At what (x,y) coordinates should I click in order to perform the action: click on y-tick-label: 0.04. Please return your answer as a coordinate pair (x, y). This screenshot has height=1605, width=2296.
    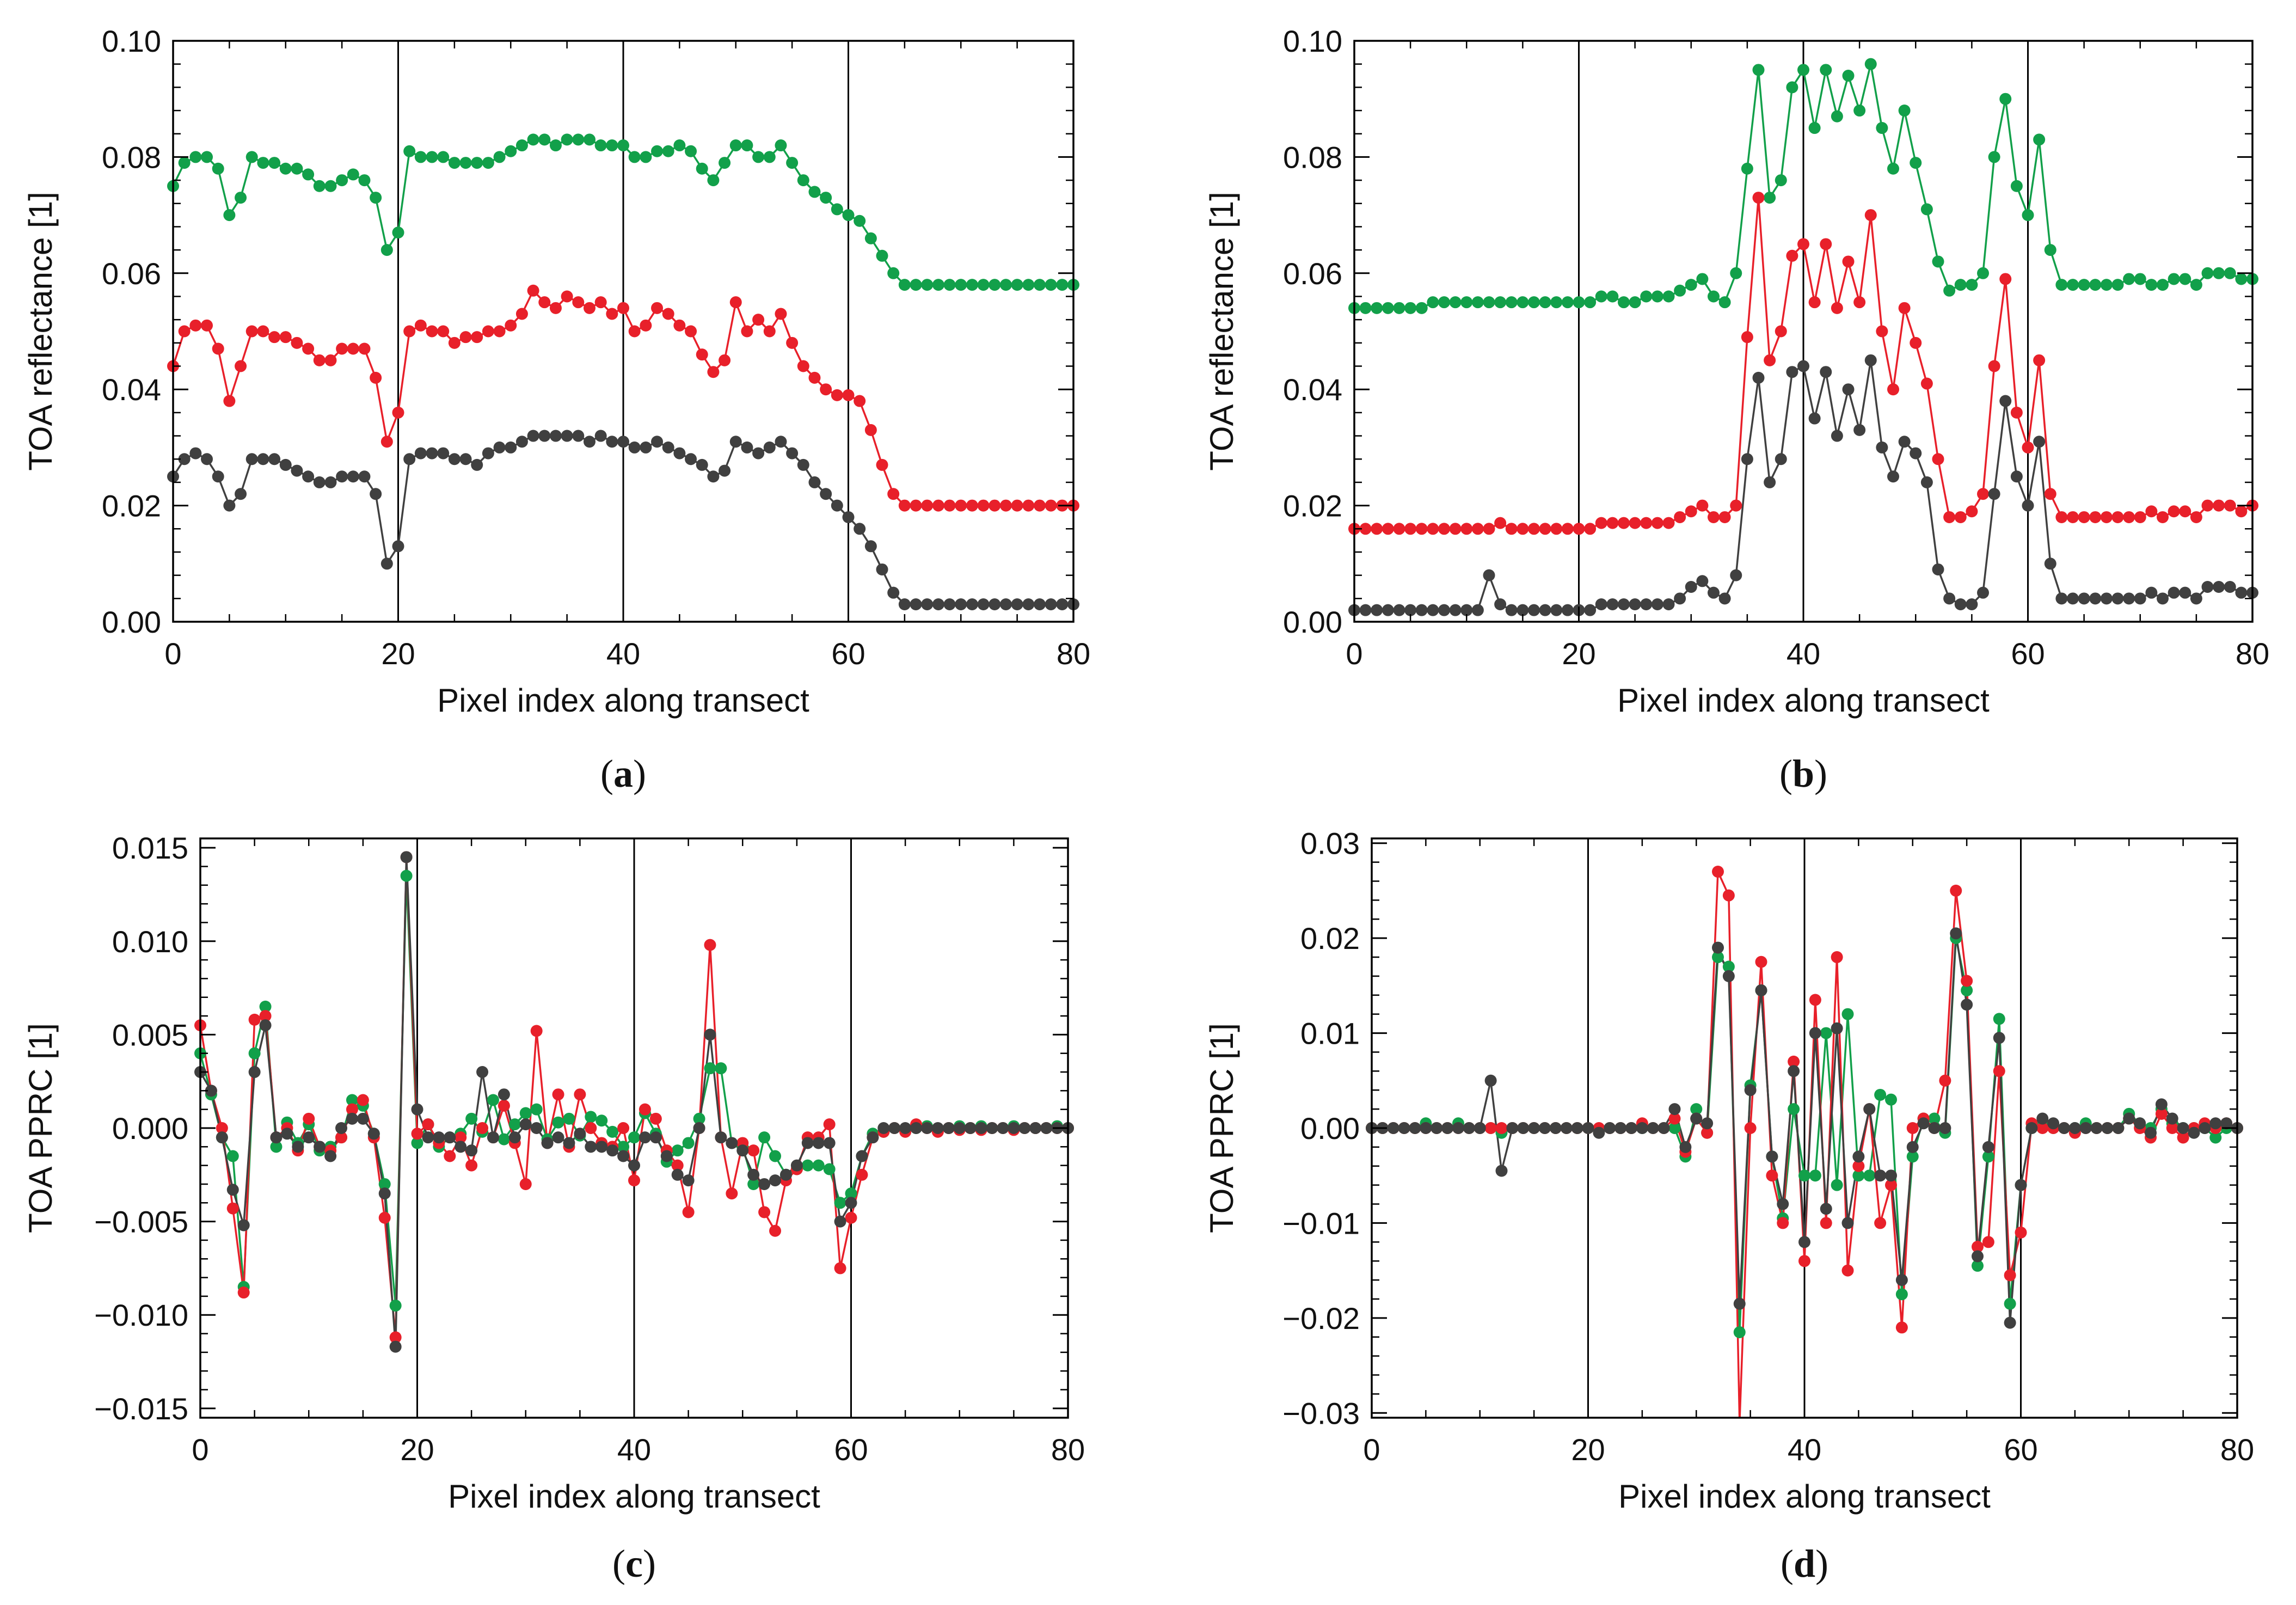
    Looking at the image, I should click on (131, 389).